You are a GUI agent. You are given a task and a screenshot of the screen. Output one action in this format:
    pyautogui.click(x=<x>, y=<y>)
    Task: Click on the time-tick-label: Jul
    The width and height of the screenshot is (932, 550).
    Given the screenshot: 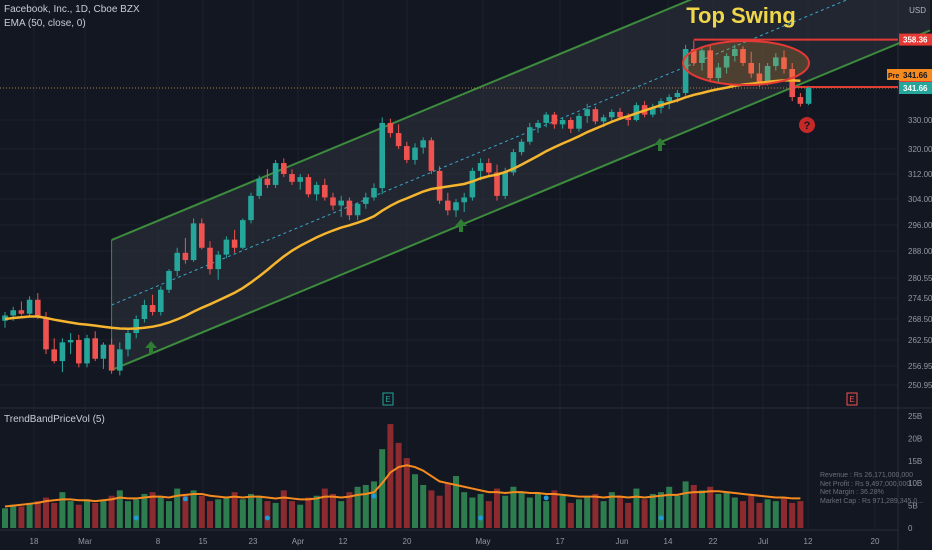 What is the action you would take?
    pyautogui.click(x=763, y=541)
    